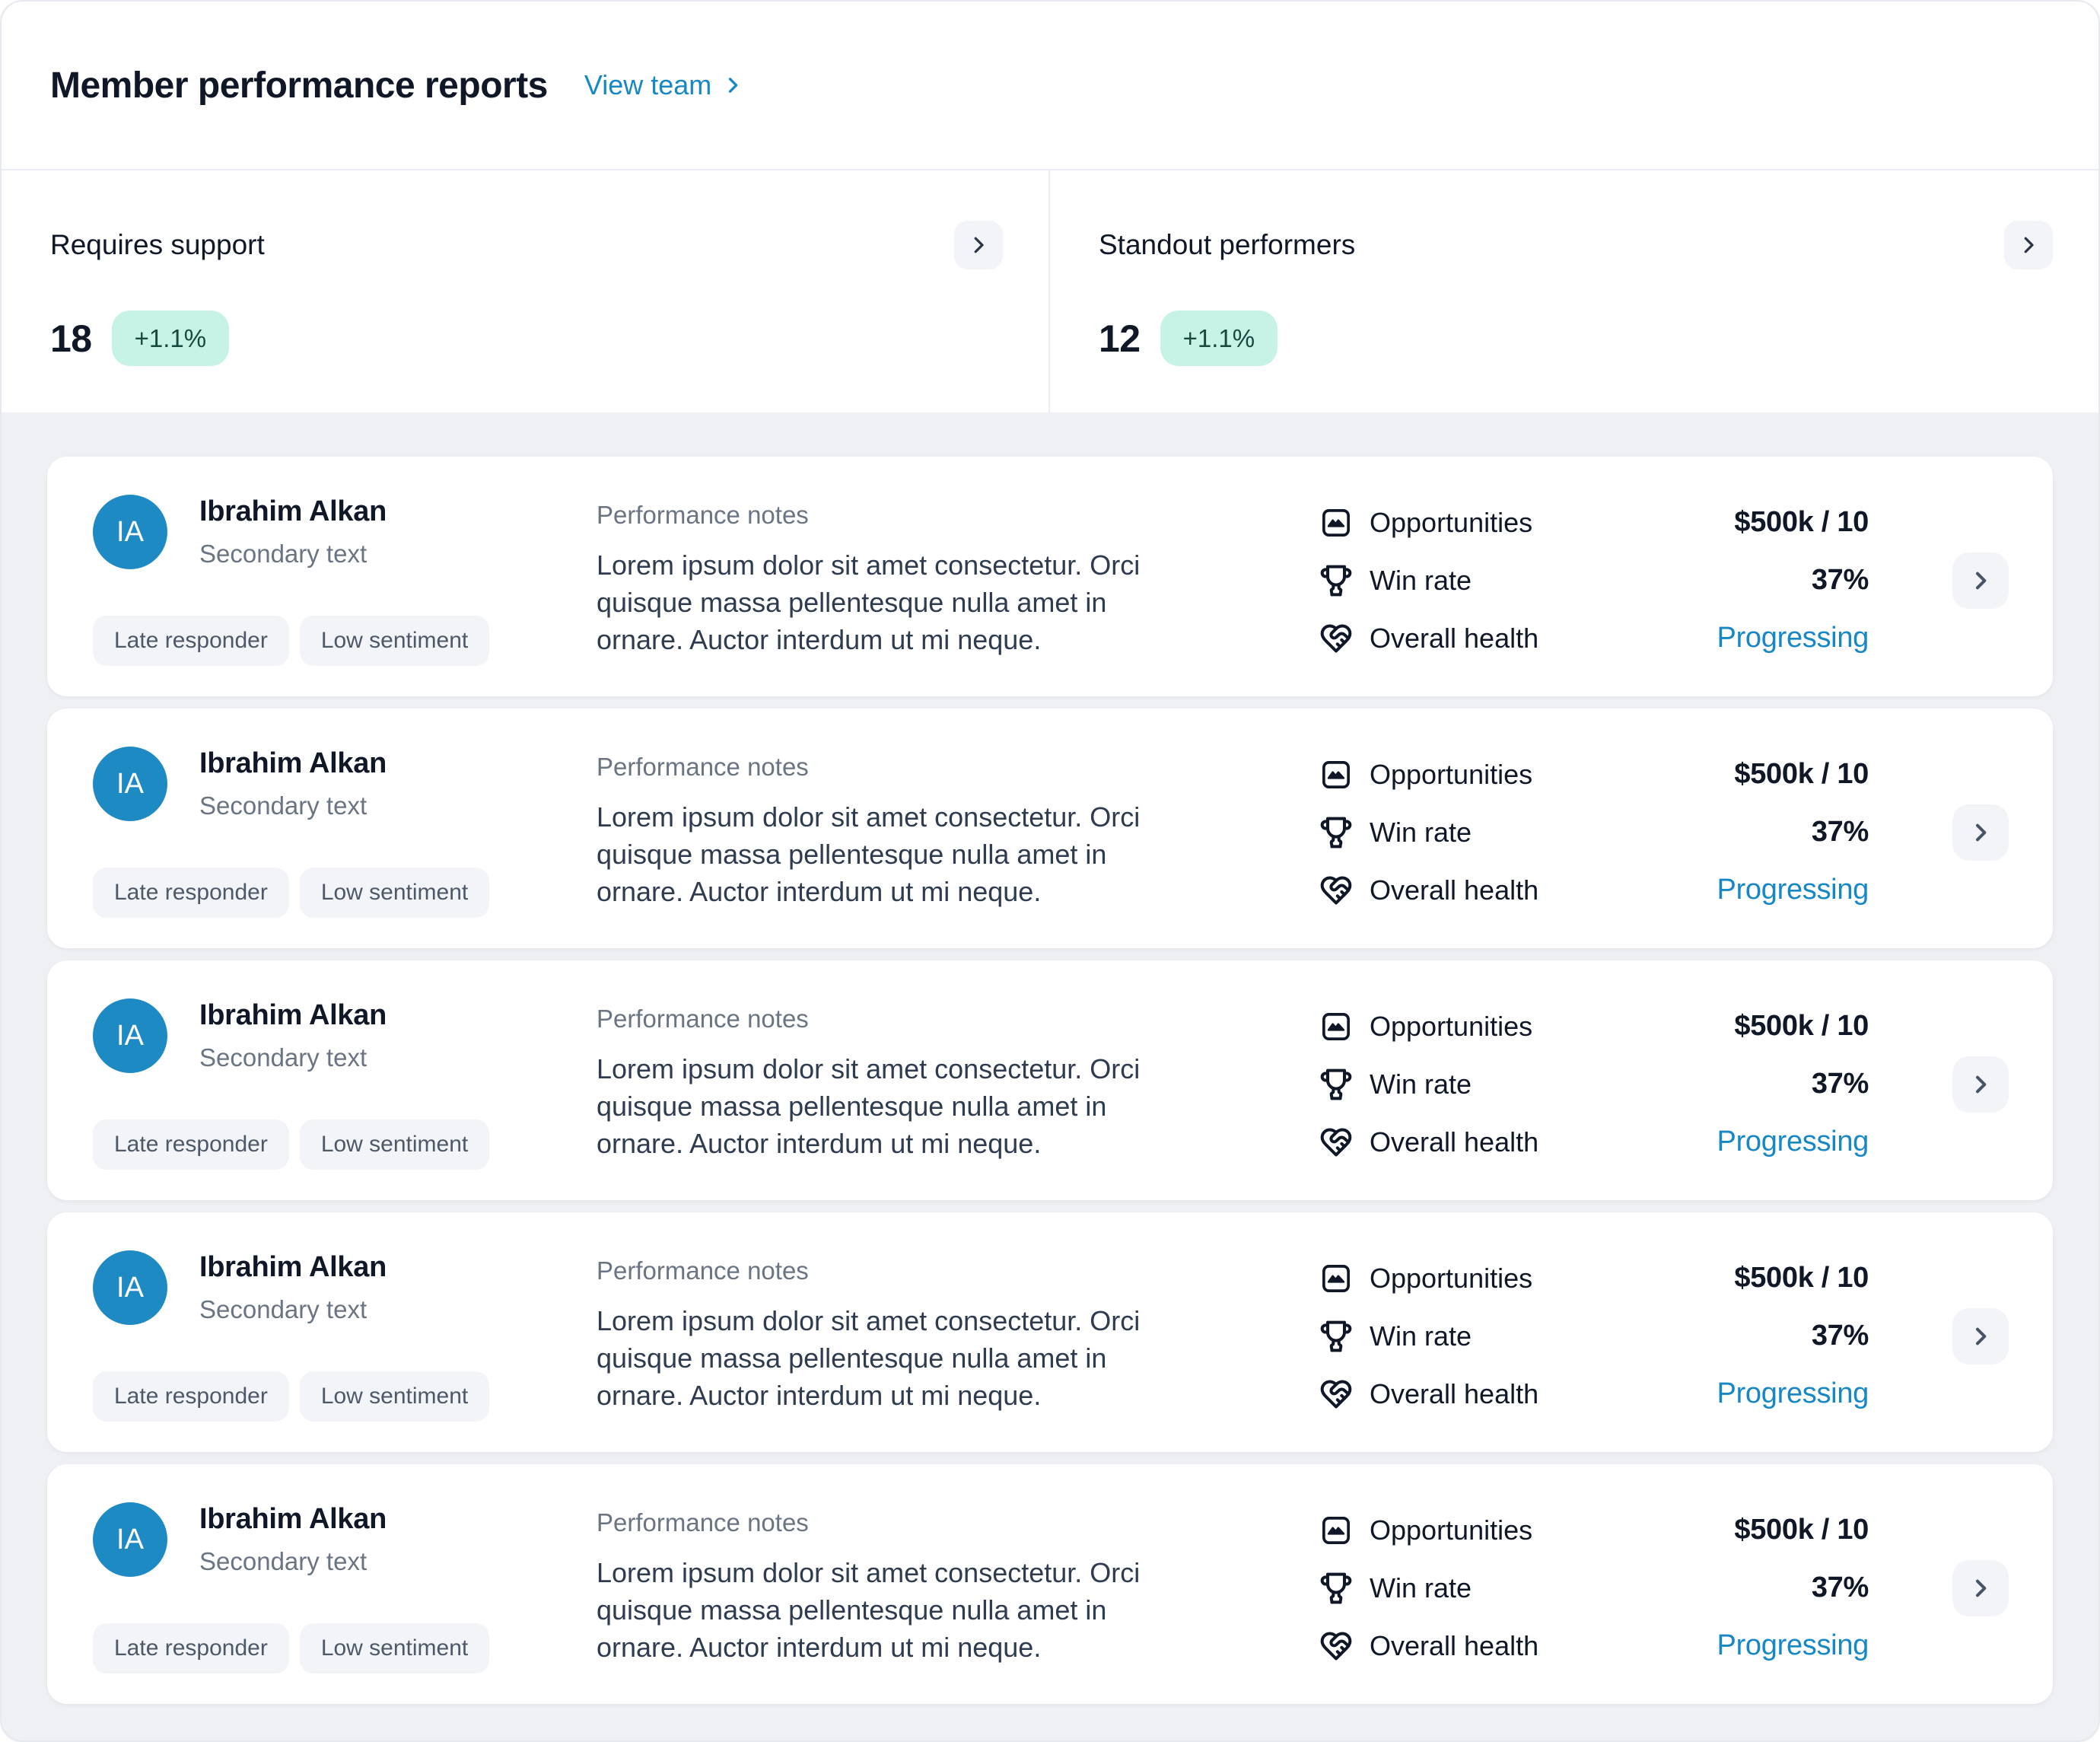 The image size is (2100, 1742). What do you see at coordinates (1793, 1142) in the screenshot?
I see `stat-value: Progressing` at bounding box center [1793, 1142].